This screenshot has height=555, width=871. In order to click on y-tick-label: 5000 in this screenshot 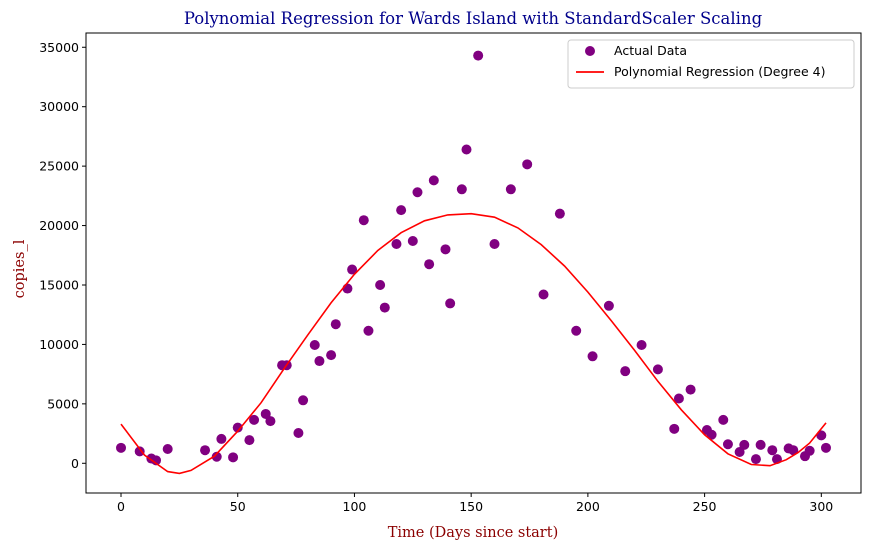, I will do `click(63, 403)`.